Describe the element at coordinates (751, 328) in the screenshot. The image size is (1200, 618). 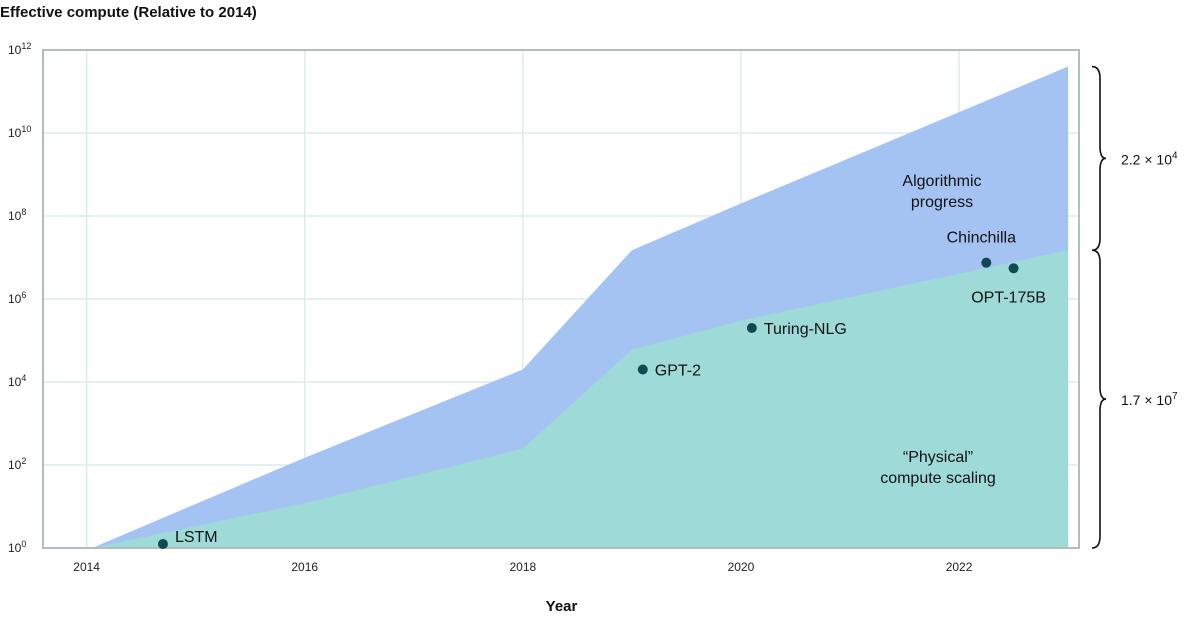
I see `point-turing-nlg` at that location.